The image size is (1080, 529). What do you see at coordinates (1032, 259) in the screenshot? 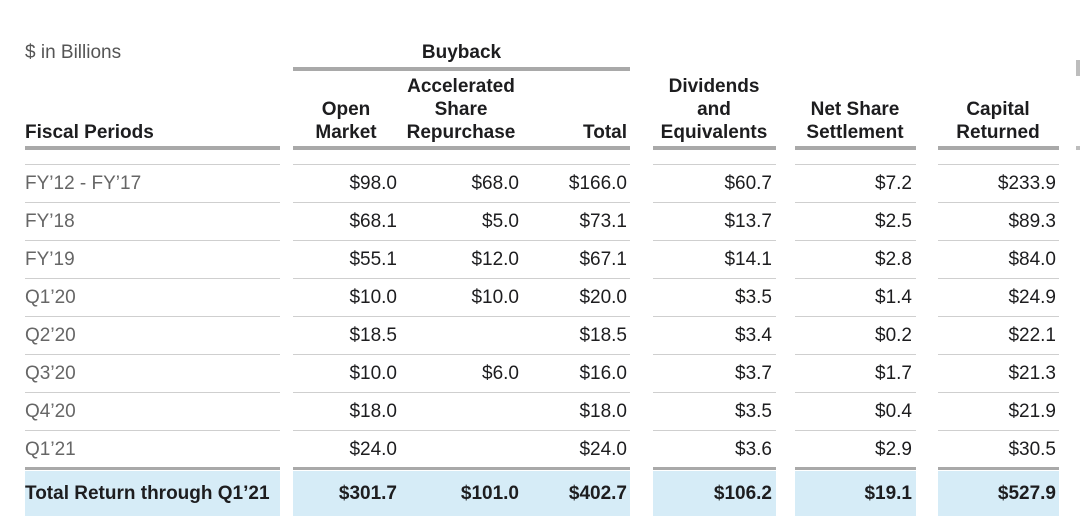
I see `cell-cap: $84.0` at bounding box center [1032, 259].